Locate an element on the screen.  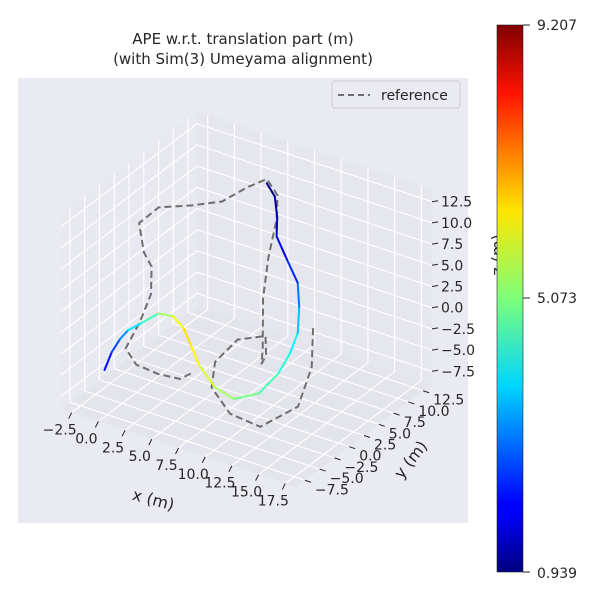
colorbar-min-label: 0.939 is located at coordinates (557, 574).